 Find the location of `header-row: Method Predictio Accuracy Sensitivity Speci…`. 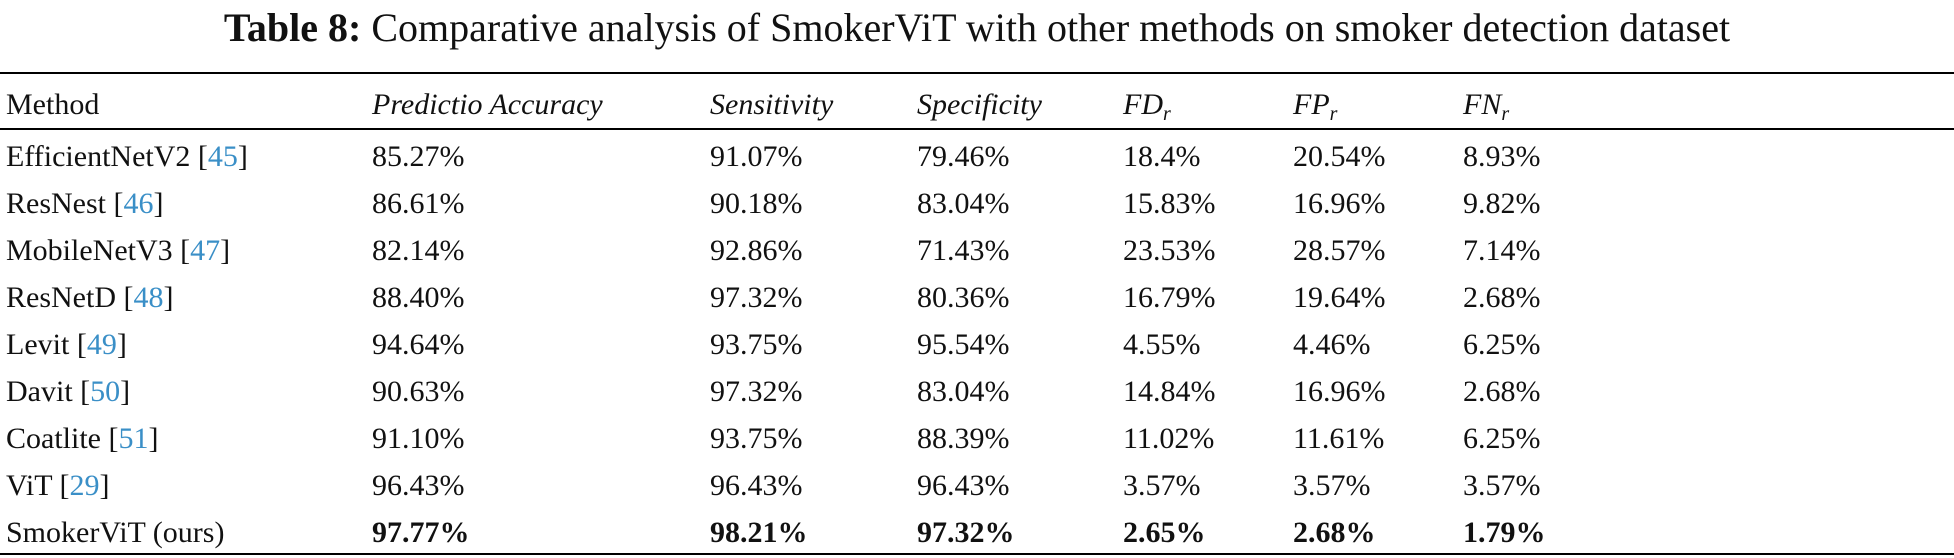

header-row: Method Predictio Accuracy Sensitivity Speci… is located at coordinates (977, 105).